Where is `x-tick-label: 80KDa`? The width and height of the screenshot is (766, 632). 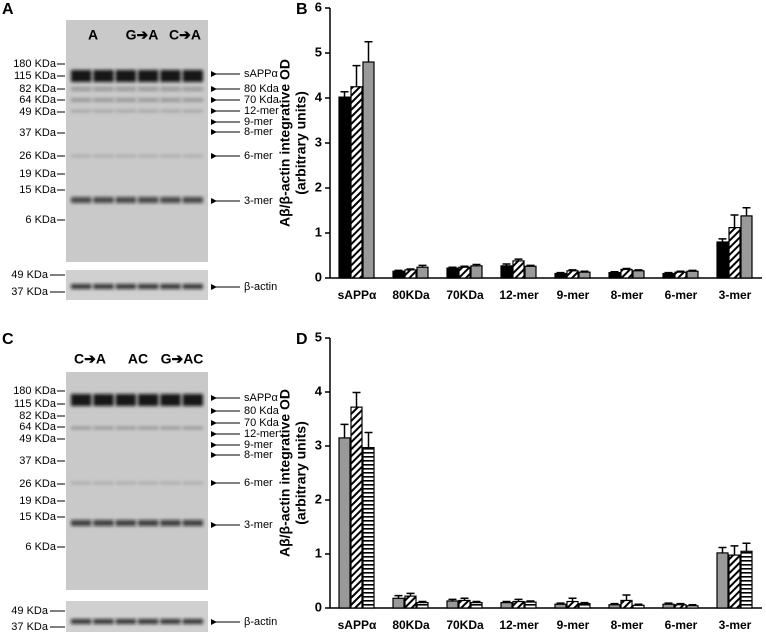 x-tick-label: 80KDa is located at coordinates (411, 295).